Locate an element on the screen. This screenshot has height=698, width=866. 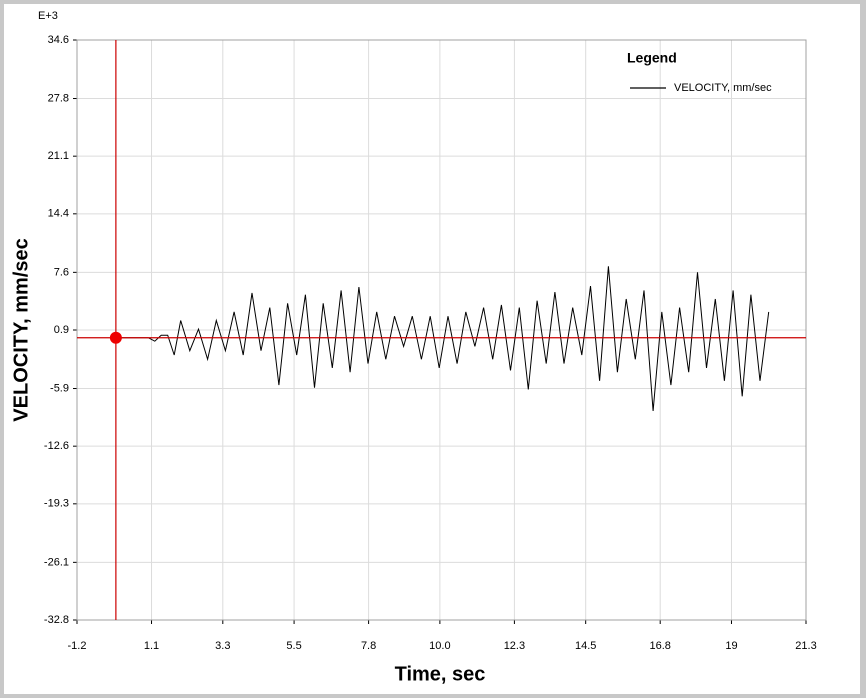
x-axis-label: Time, sec is located at coordinates (440, 674).